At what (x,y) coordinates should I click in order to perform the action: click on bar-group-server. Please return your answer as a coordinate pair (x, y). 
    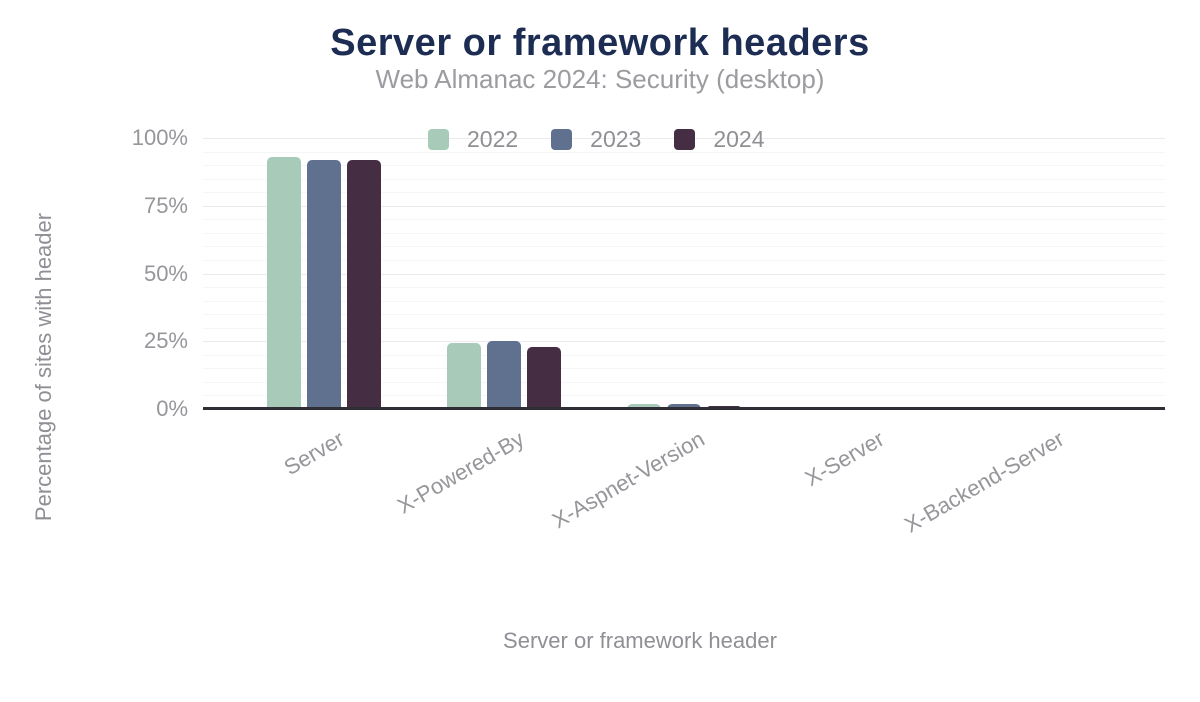
    Looking at the image, I should click on (324, 273).